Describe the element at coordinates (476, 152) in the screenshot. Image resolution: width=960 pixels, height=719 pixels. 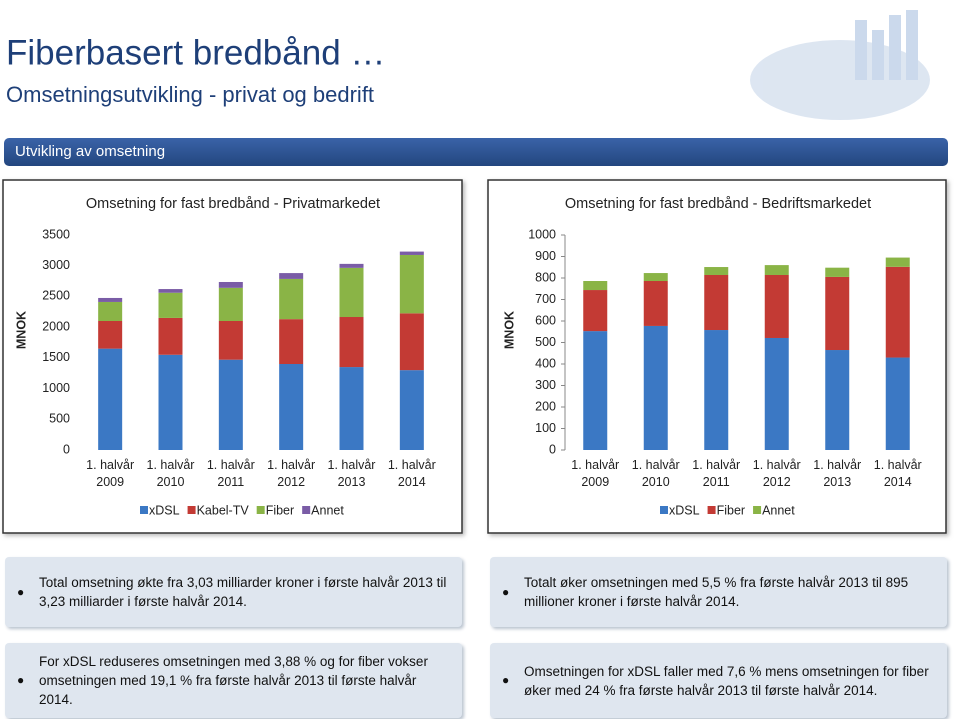
I see `banner-bar` at that location.